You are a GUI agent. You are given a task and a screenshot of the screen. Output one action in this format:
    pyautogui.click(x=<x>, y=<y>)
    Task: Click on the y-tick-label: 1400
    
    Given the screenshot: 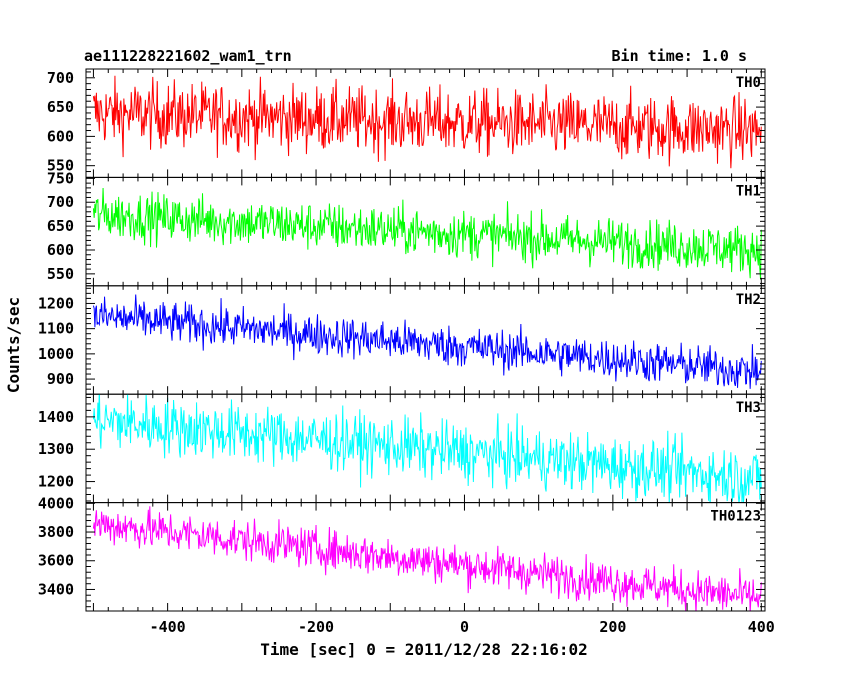 What is the action you would take?
    pyautogui.click(x=56, y=417)
    